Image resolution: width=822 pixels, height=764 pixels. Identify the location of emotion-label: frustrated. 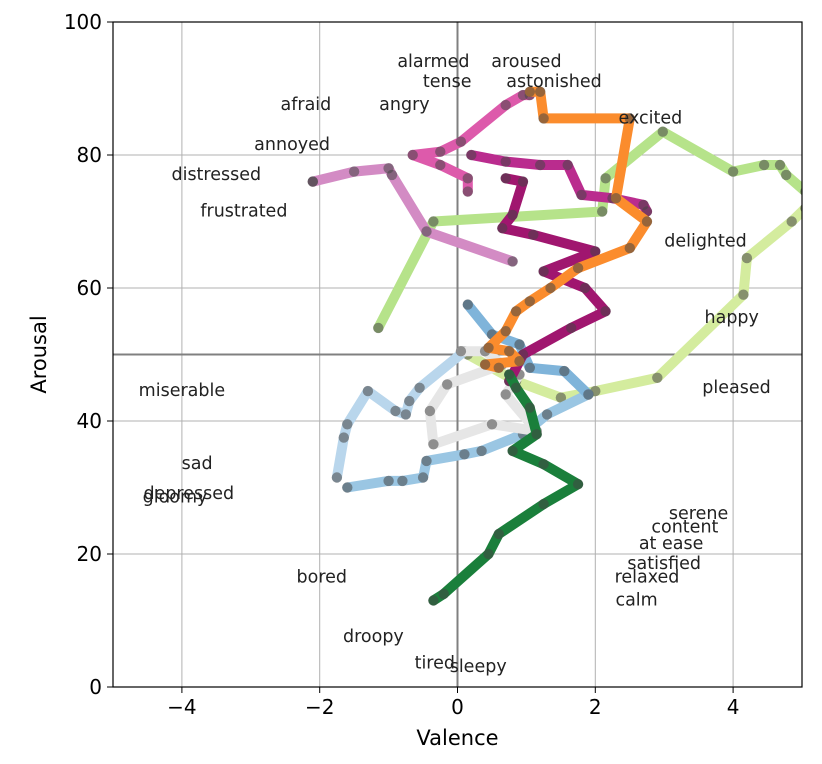
(243, 212).